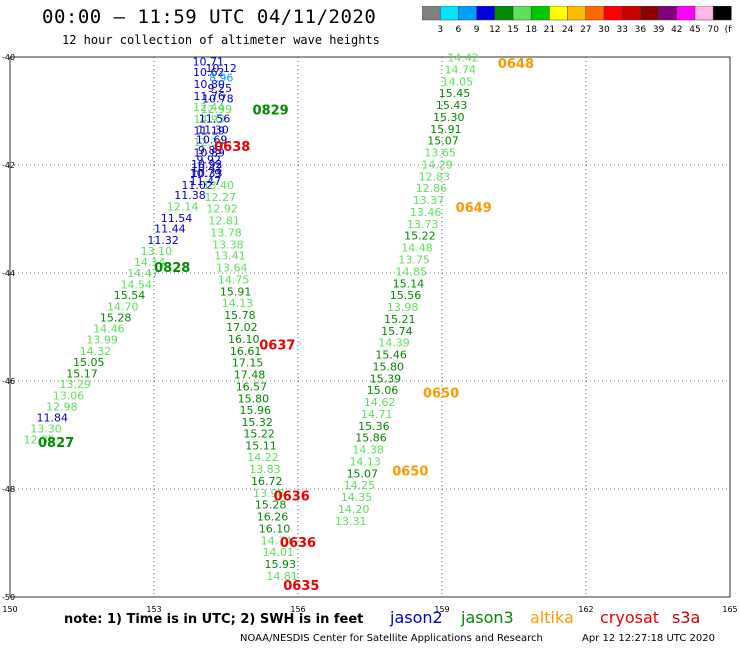 Image resolution: width=740 pixels, height=650 pixels. I want to click on wave-height-label: 15.56, so click(406, 295).